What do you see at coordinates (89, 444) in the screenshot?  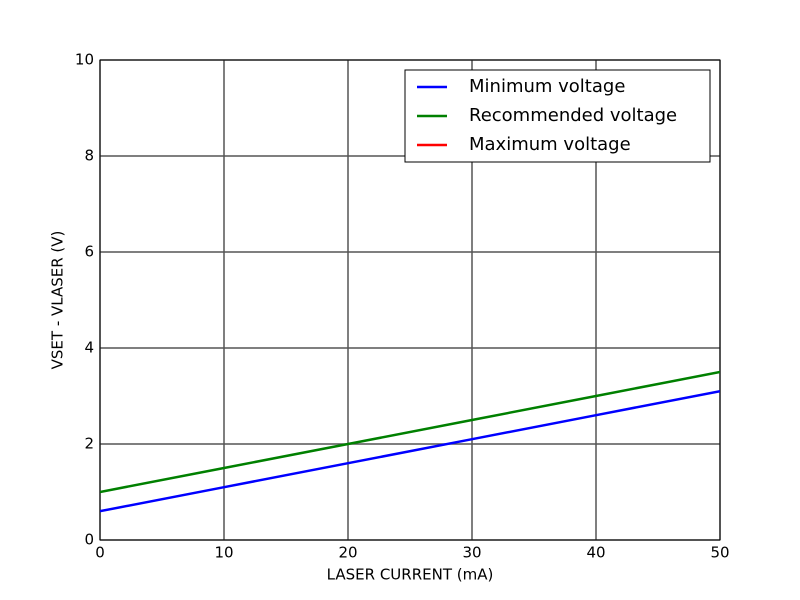 I see `y-tick-label: 2` at bounding box center [89, 444].